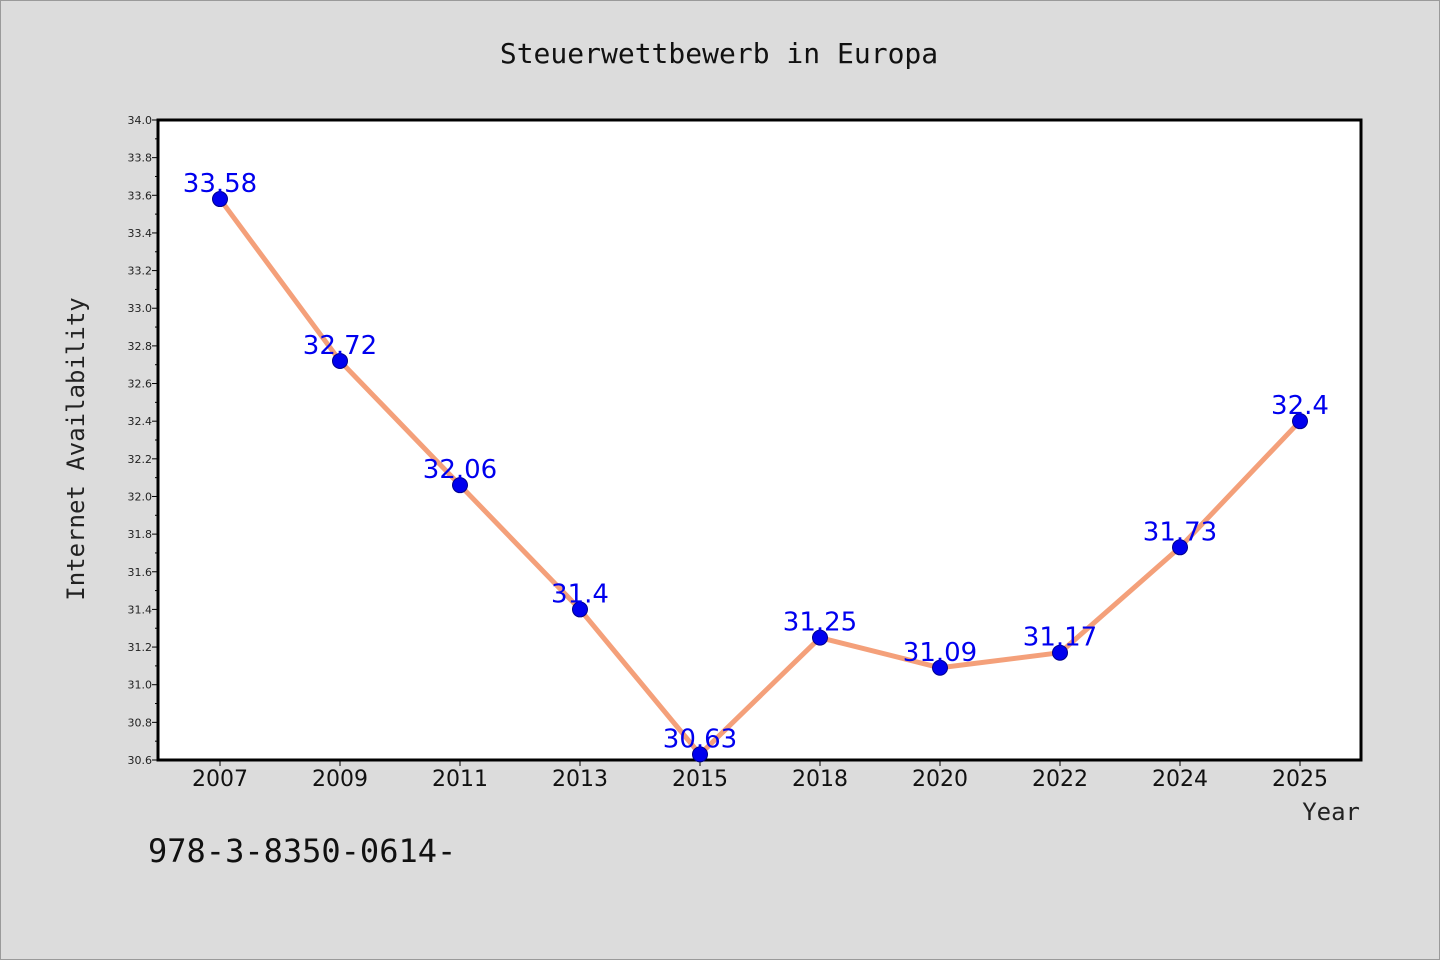 The height and width of the screenshot is (960, 1440). I want to click on data-label-4: 30.63, so click(700, 739).